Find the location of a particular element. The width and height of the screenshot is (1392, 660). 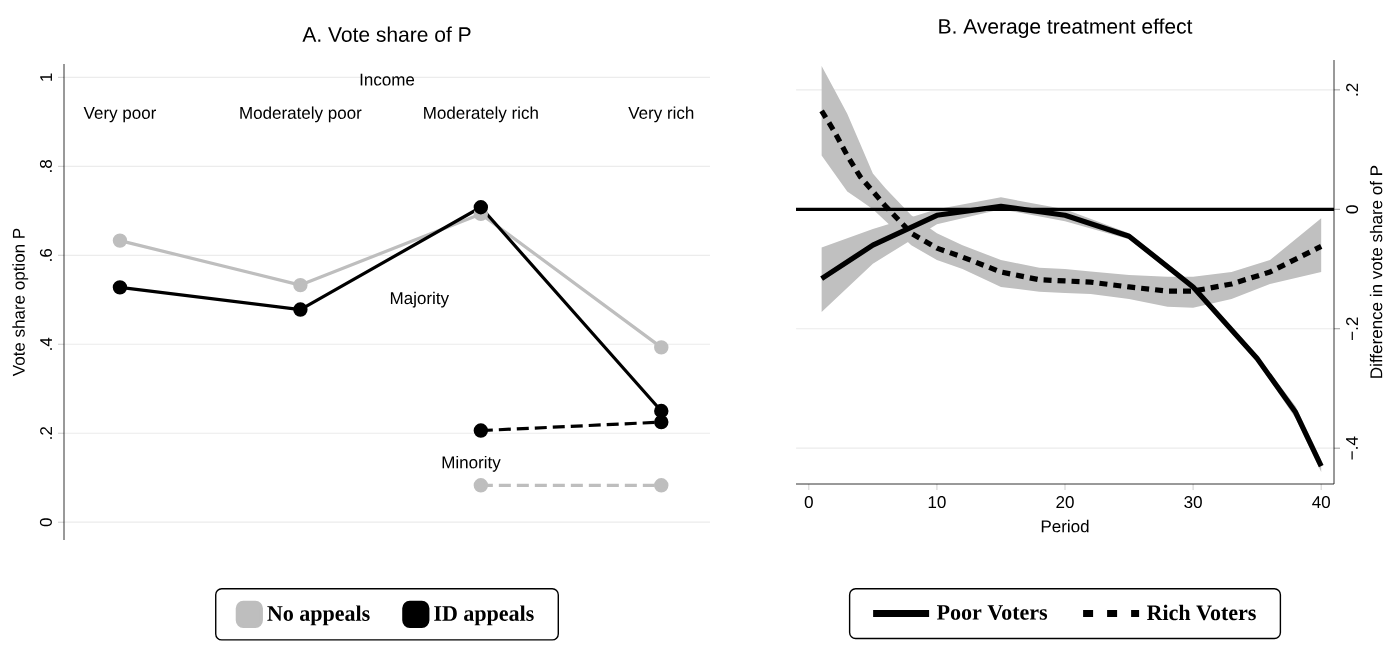

x-axis-title: Period is located at coordinates (1065, 526).